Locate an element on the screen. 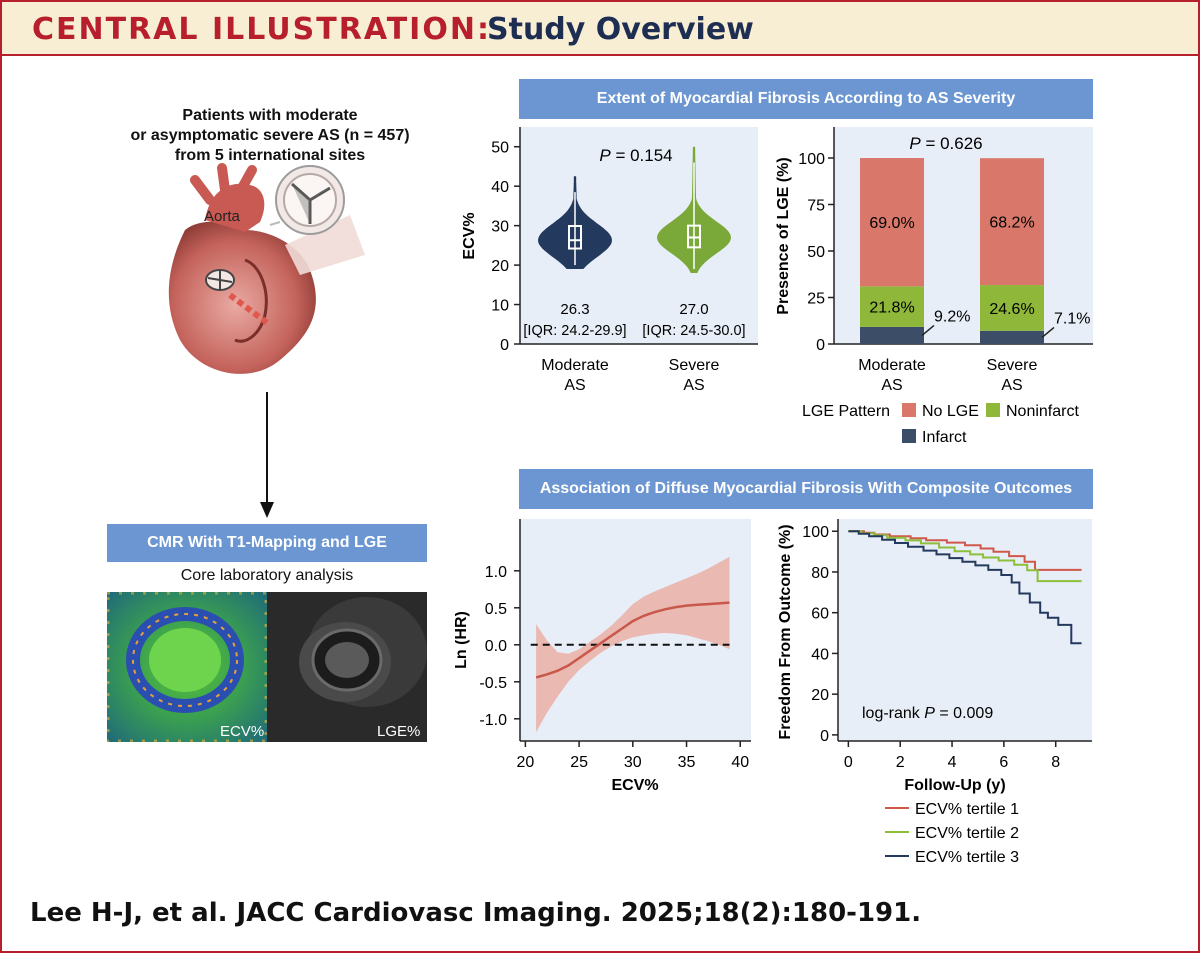 The width and height of the screenshot is (1200, 953). lge-bar-severe-infarct is located at coordinates (1012, 337).